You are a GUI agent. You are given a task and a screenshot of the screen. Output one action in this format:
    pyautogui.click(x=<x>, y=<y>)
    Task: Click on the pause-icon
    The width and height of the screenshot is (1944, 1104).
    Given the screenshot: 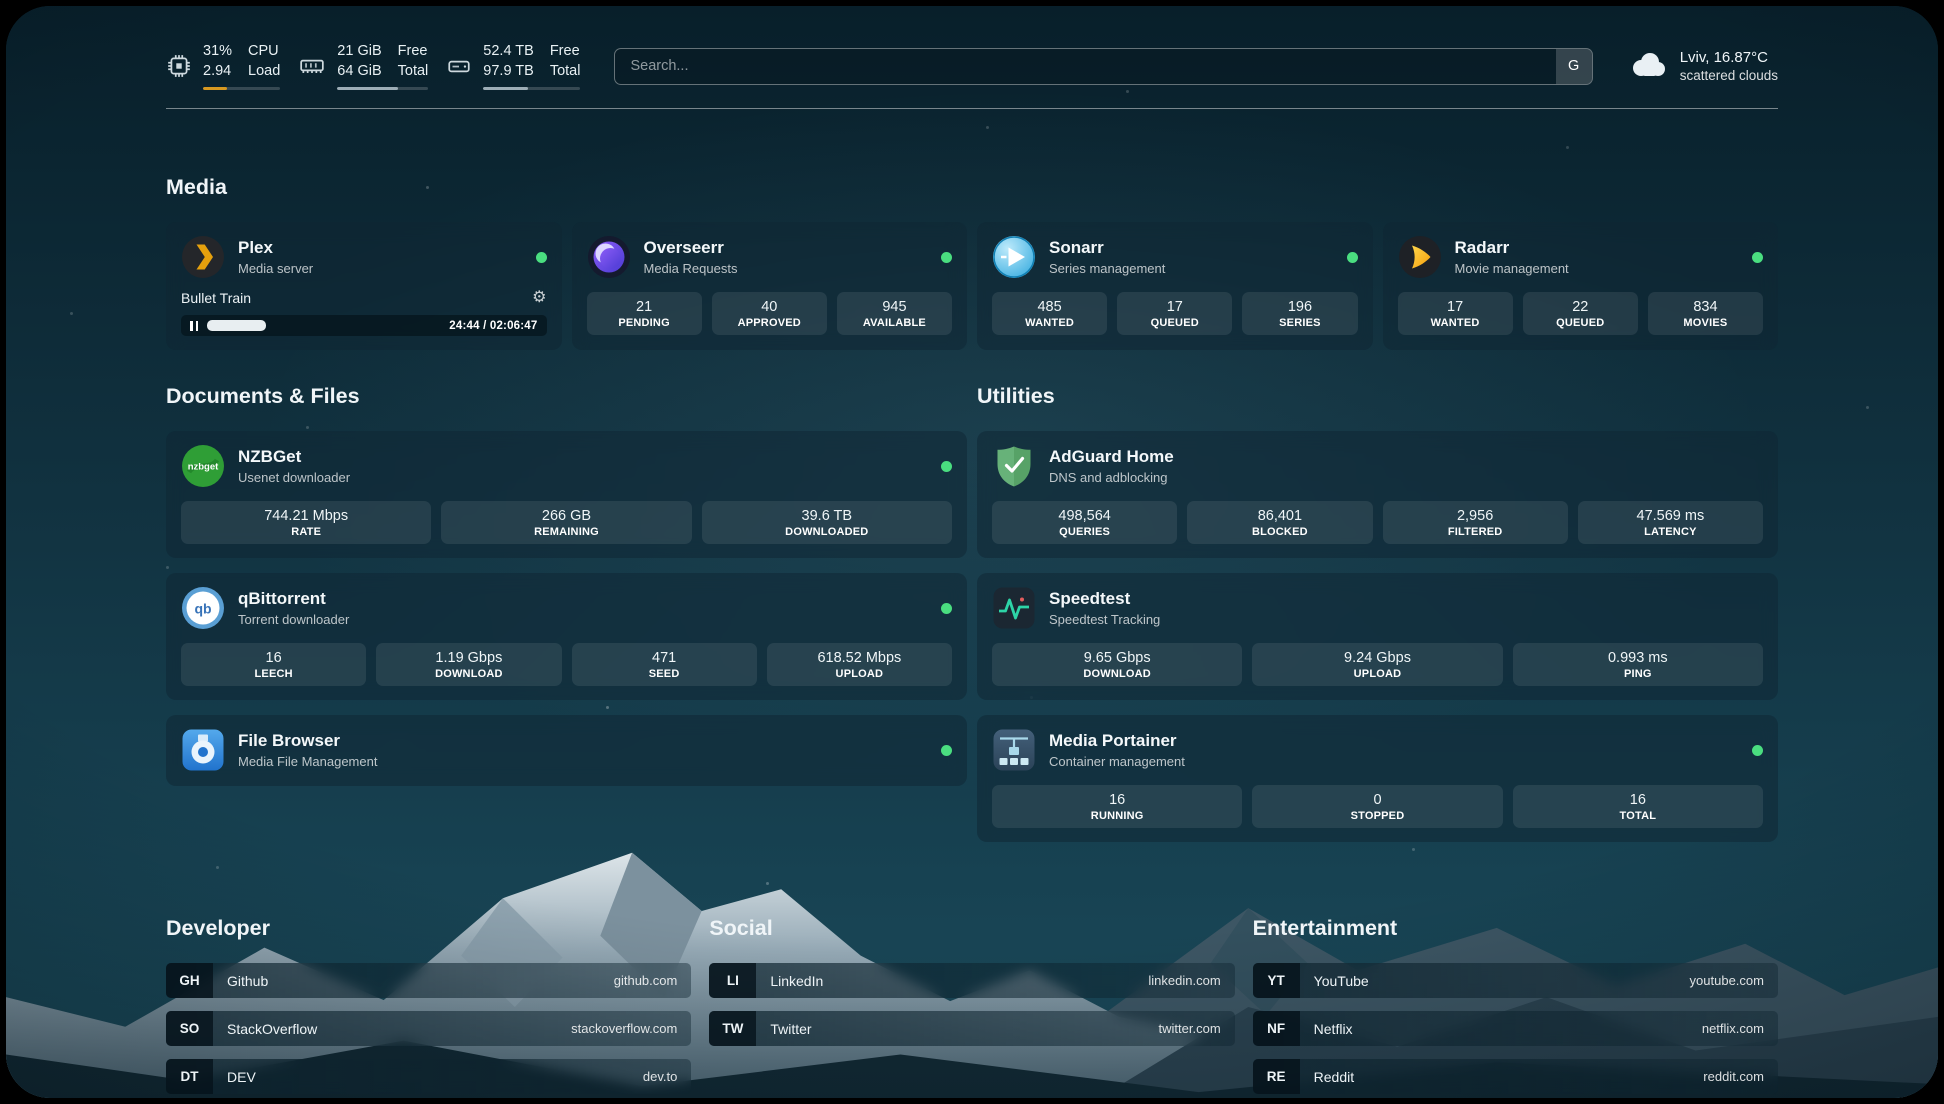 What is the action you would take?
    pyautogui.click(x=194, y=325)
    